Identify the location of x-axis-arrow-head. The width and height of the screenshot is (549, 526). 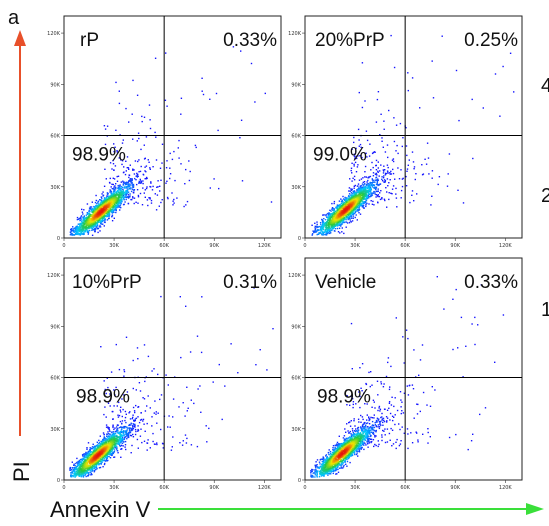
(535, 509).